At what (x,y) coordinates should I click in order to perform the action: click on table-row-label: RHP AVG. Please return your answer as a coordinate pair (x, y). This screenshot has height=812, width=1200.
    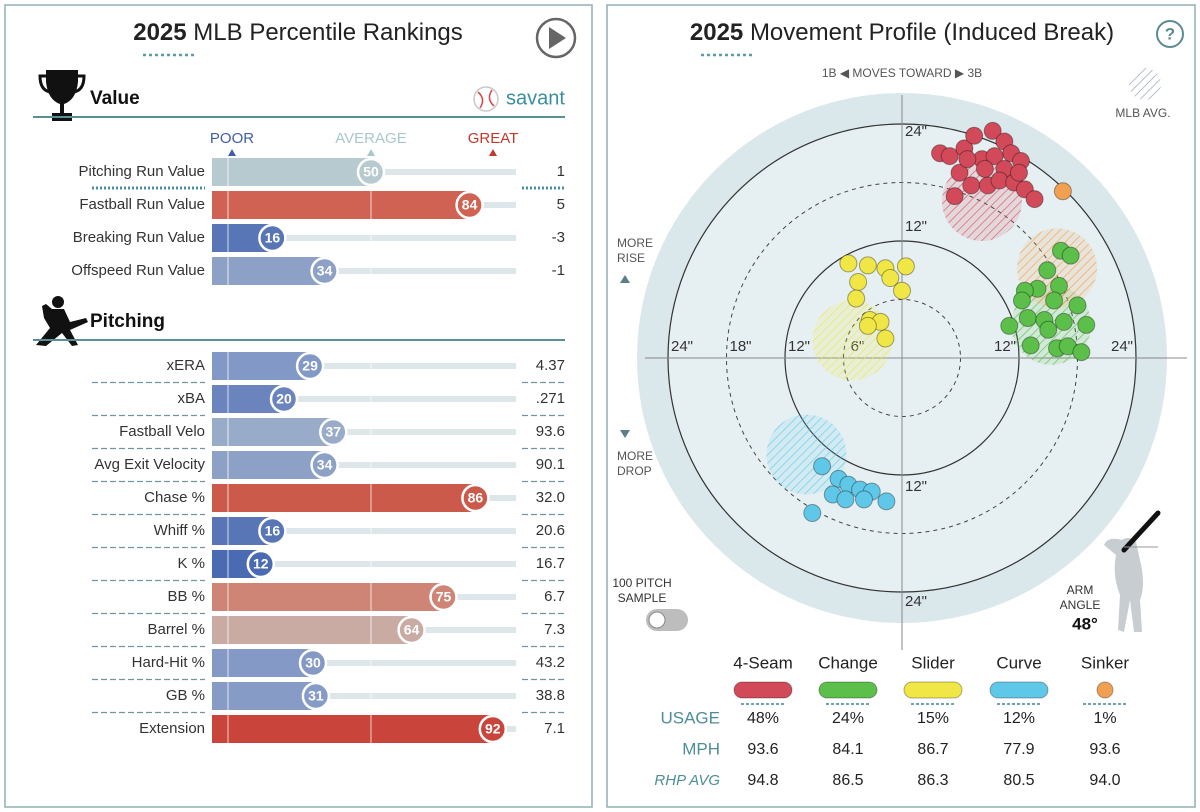
    Looking at the image, I should click on (687, 780).